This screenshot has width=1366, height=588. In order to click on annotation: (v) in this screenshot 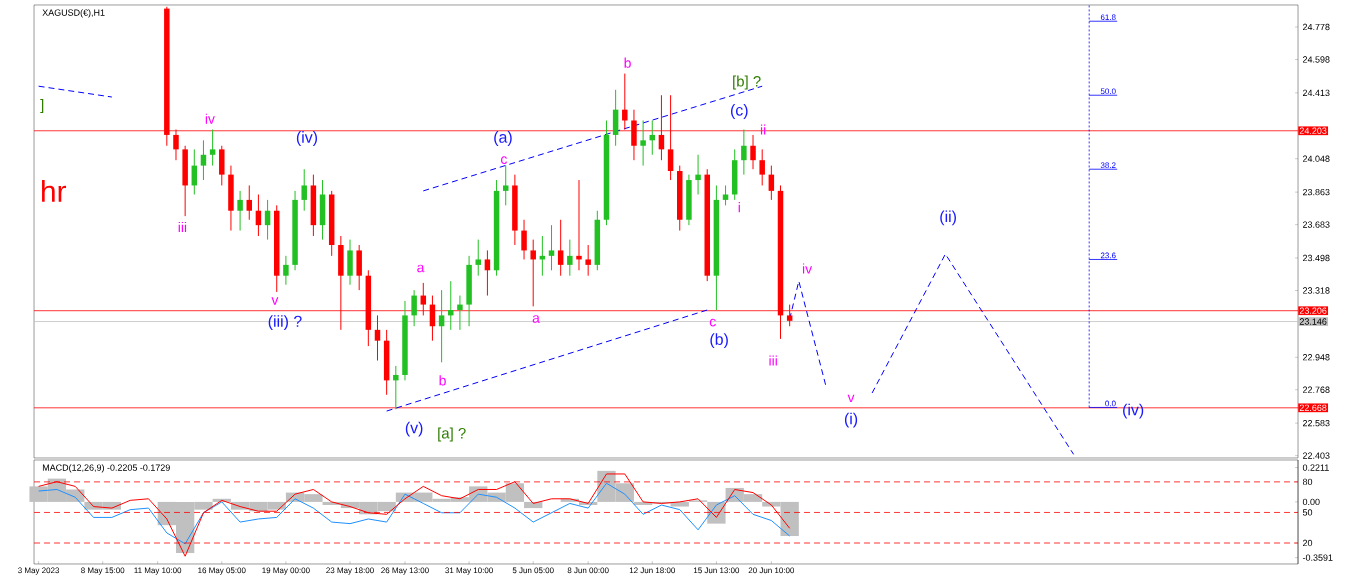, I will do `click(414, 429)`.